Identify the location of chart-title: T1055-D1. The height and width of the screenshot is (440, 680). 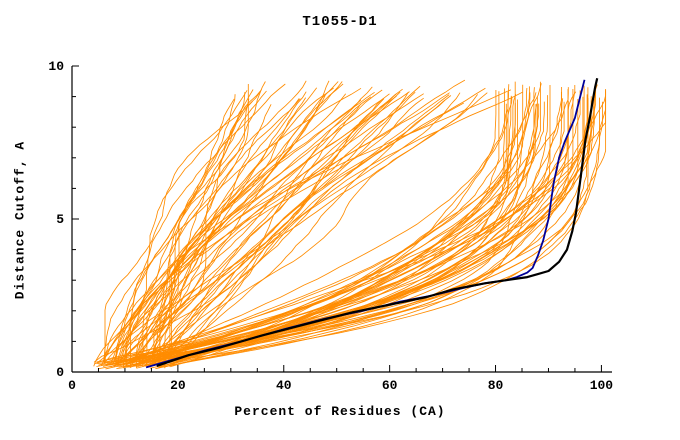
(340, 22).